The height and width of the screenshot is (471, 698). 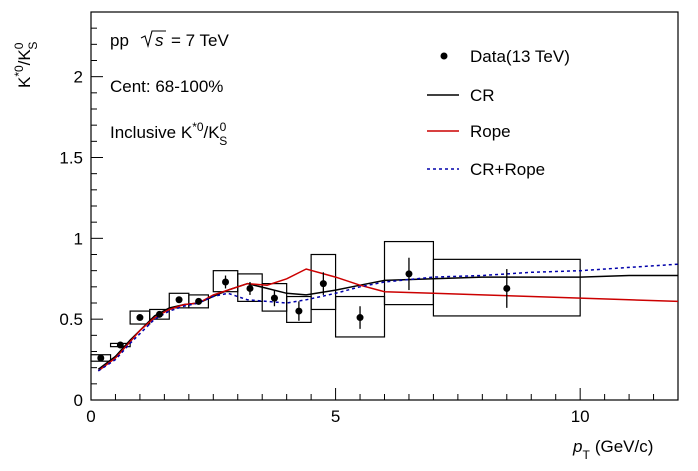 I want to click on annotation-ratio-sub2: S, so click(x=223, y=141).